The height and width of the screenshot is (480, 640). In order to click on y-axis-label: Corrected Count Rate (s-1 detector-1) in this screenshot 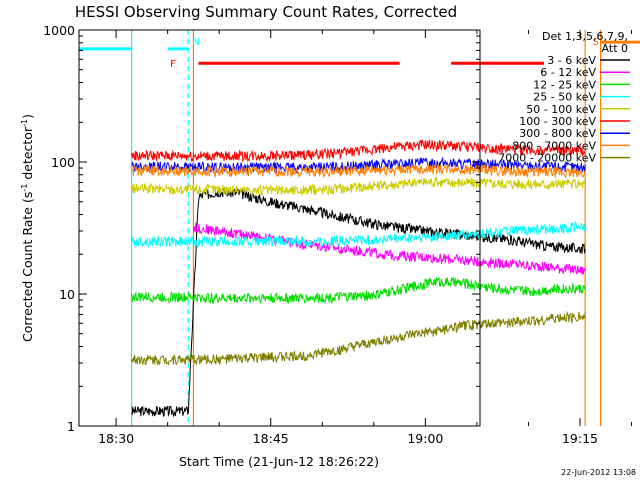, I will do `click(27, 228)`.